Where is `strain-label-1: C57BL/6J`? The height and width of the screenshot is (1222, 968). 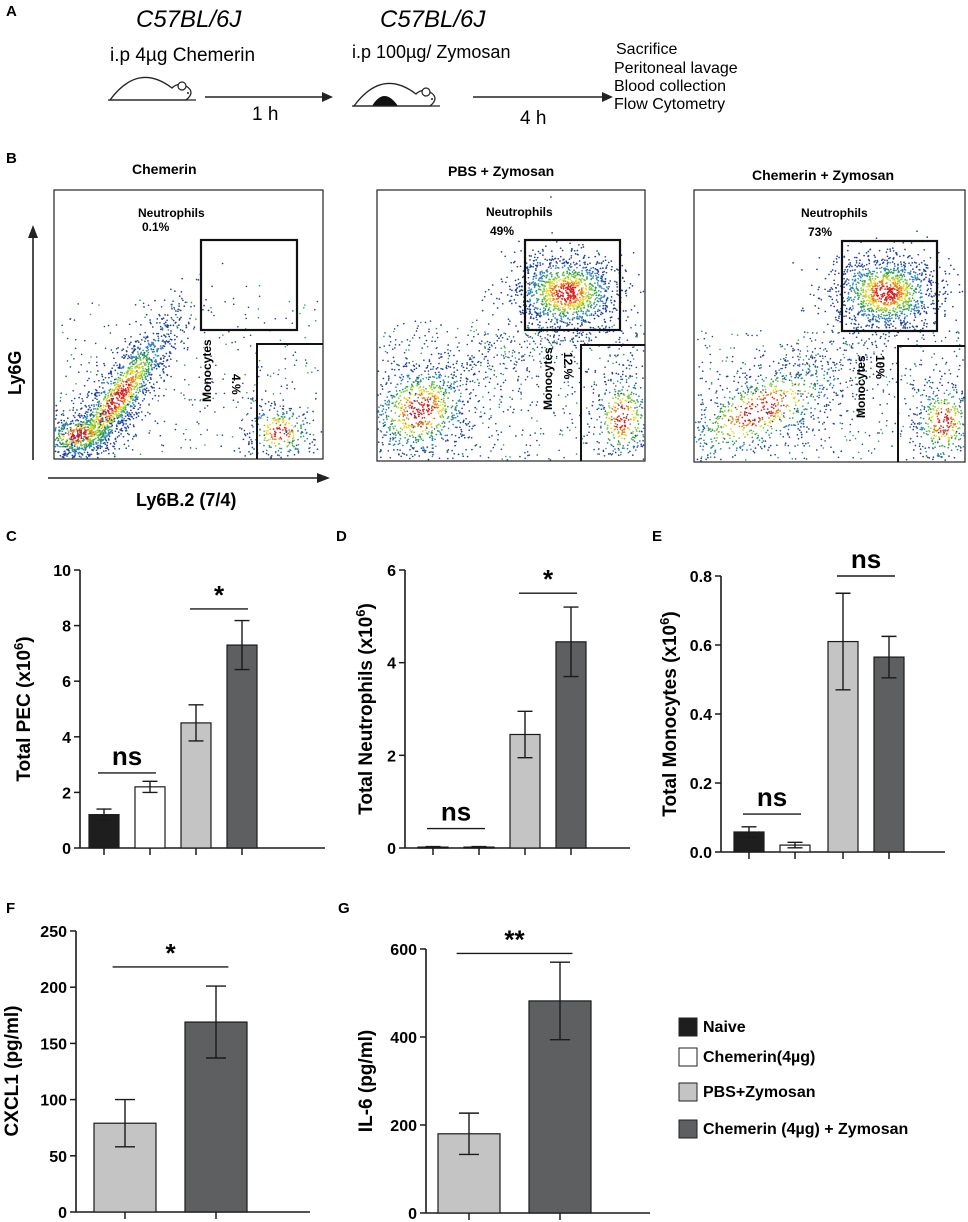 strain-label-1: C57BL/6J is located at coordinates (189, 19).